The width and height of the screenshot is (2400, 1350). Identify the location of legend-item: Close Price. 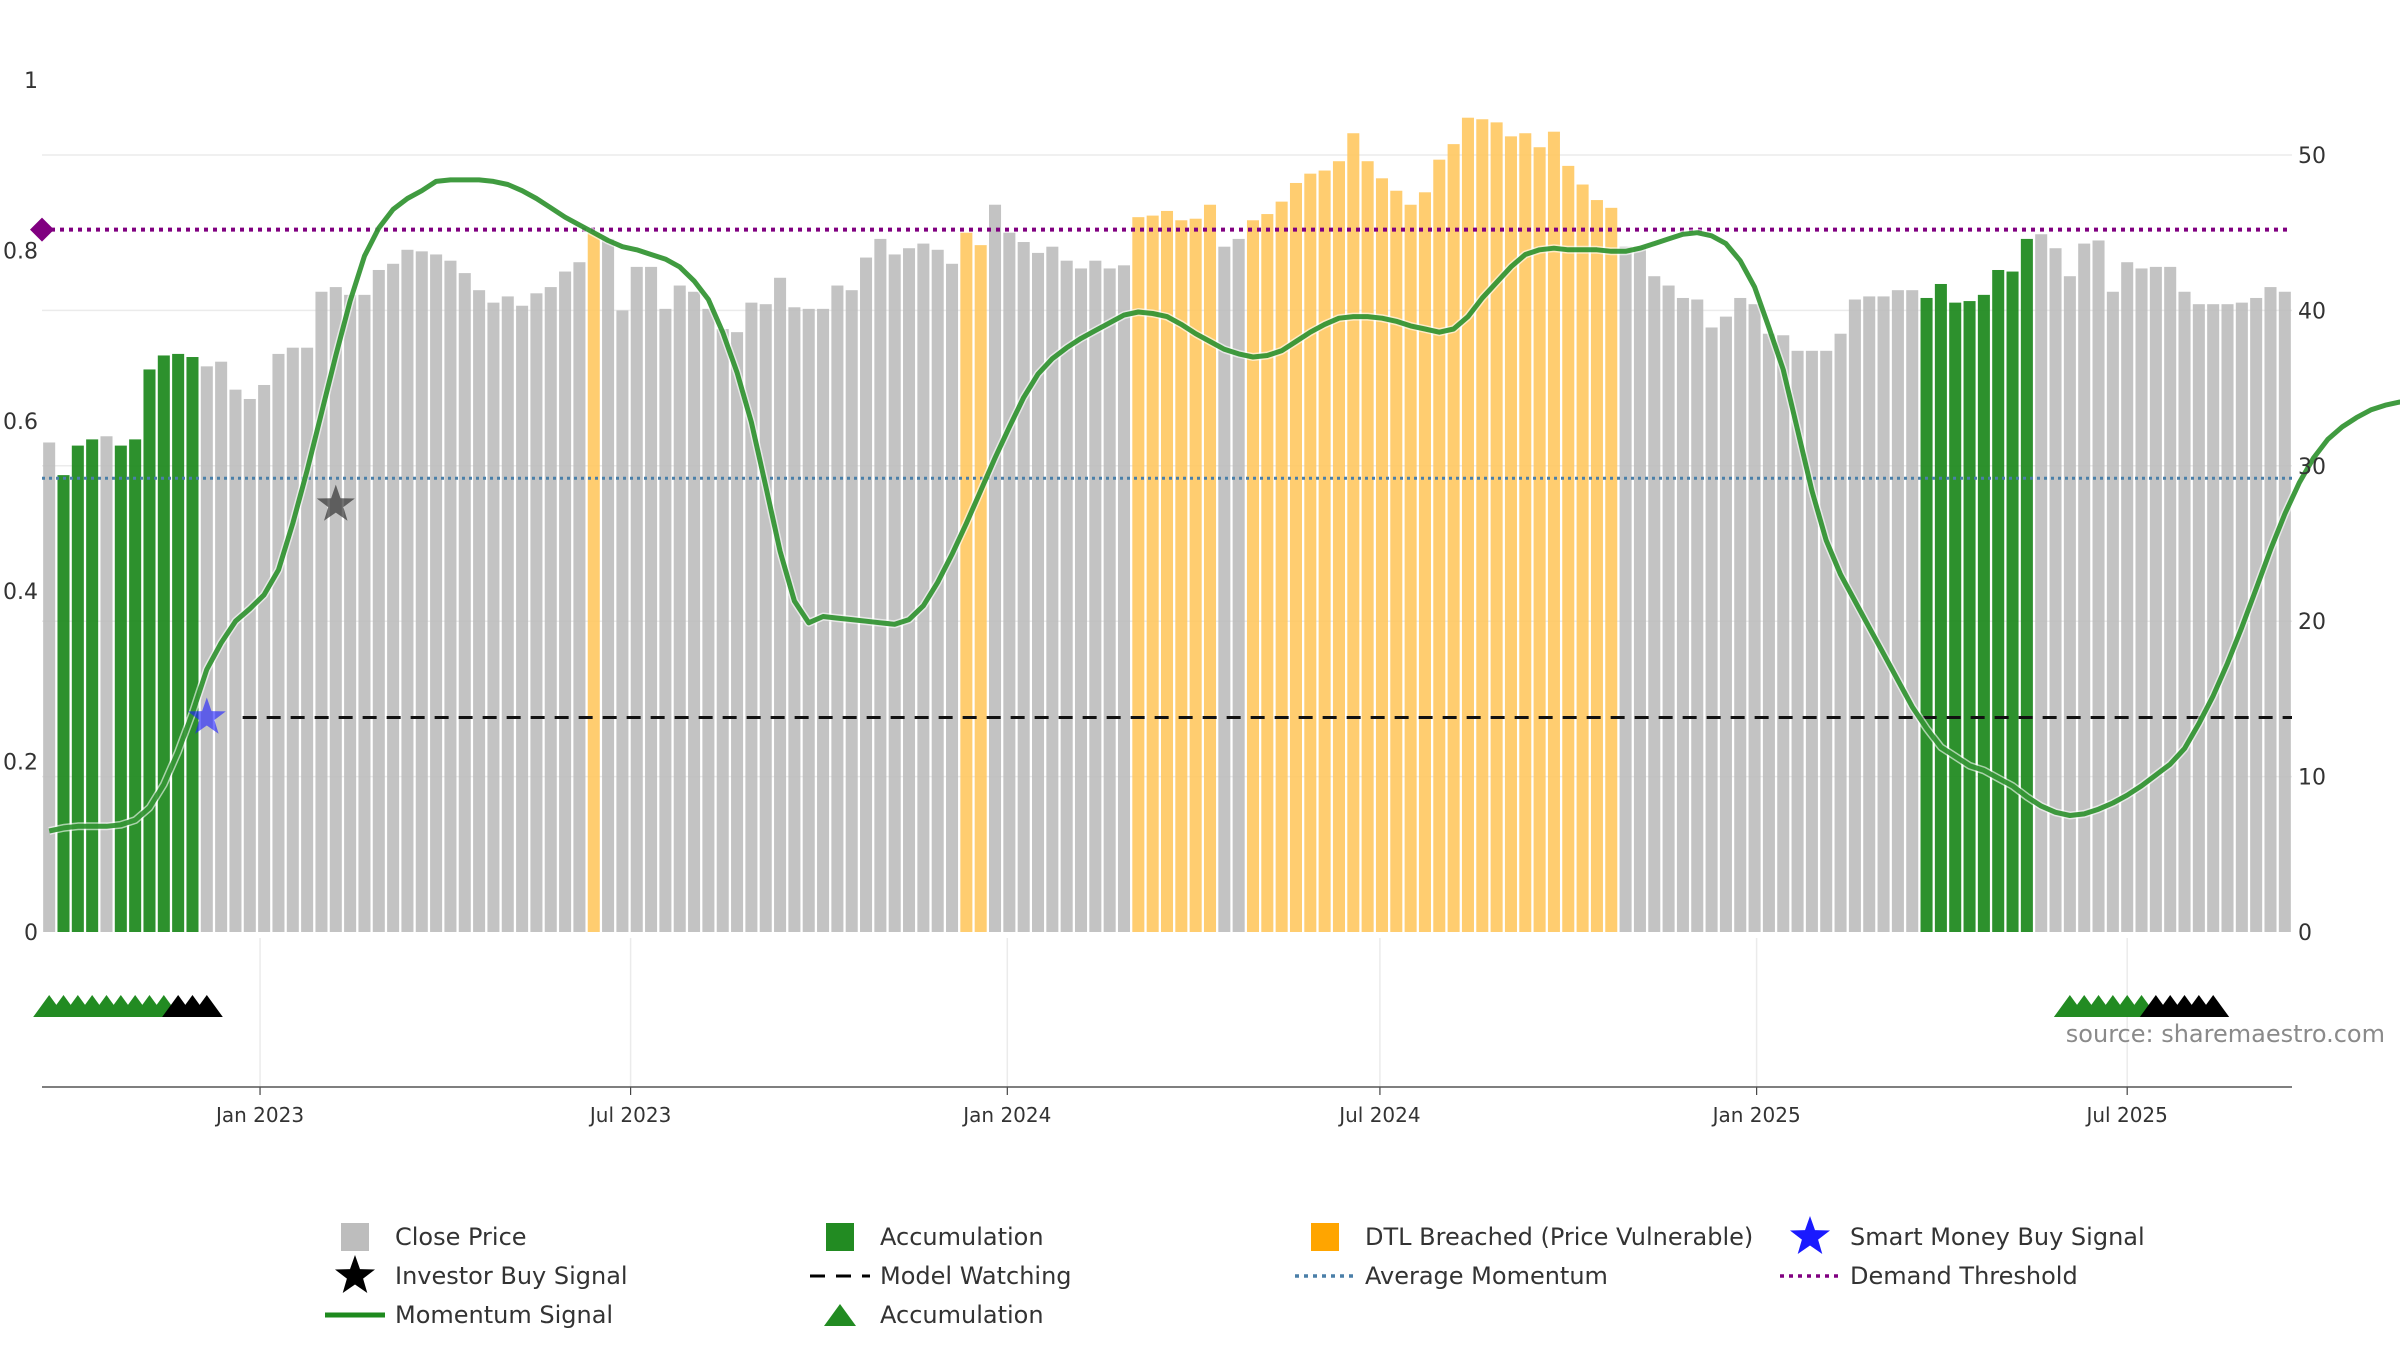
(434, 1237).